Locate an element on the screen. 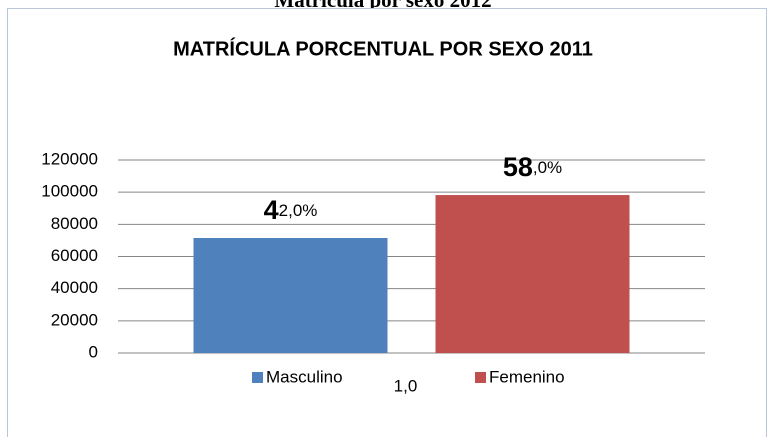  data-label: 42,0% is located at coordinates (291, 210).